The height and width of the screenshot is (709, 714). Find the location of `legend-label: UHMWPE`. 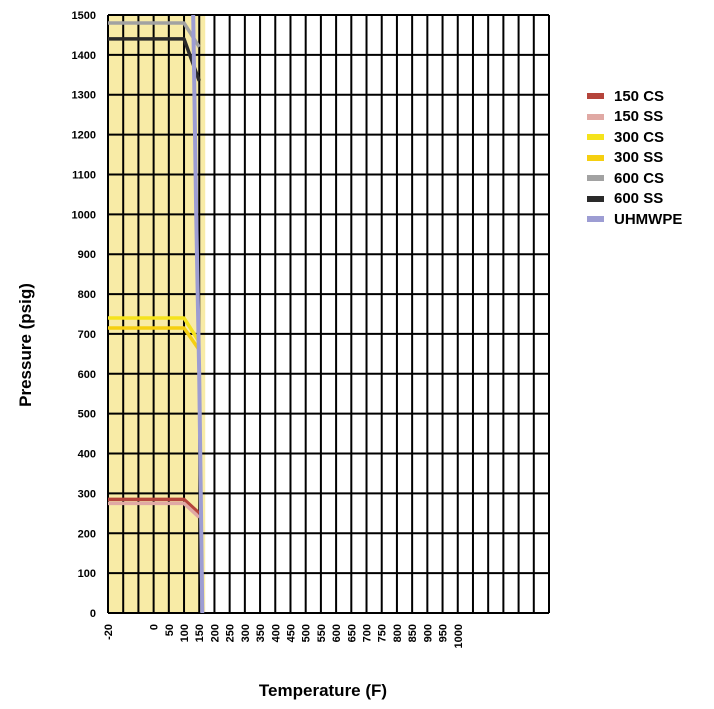

legend-label: UHMWPE is located at coordinates (648, 219).